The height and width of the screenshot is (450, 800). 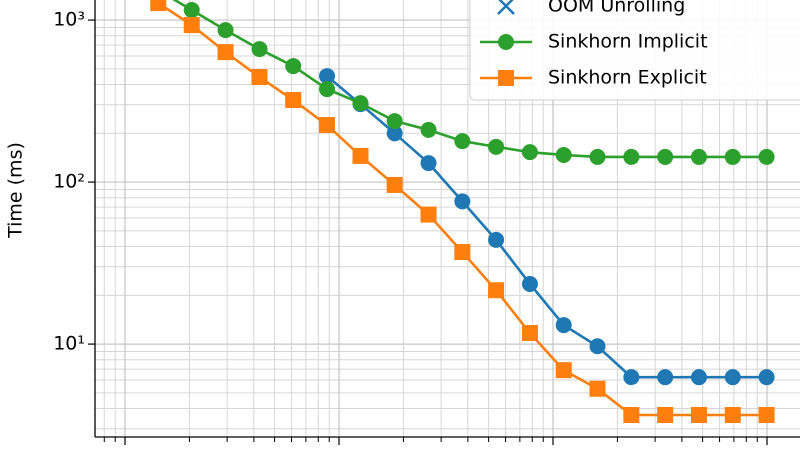 I want to click on legend-label: OOM Unrolling, so click(x=616, y=8).